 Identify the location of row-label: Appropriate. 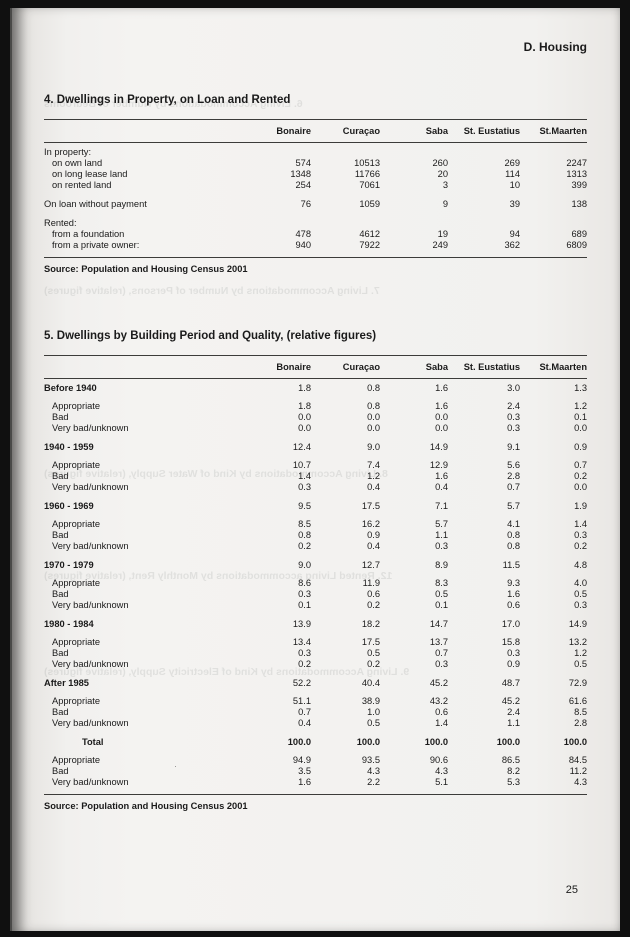
(76, 760).